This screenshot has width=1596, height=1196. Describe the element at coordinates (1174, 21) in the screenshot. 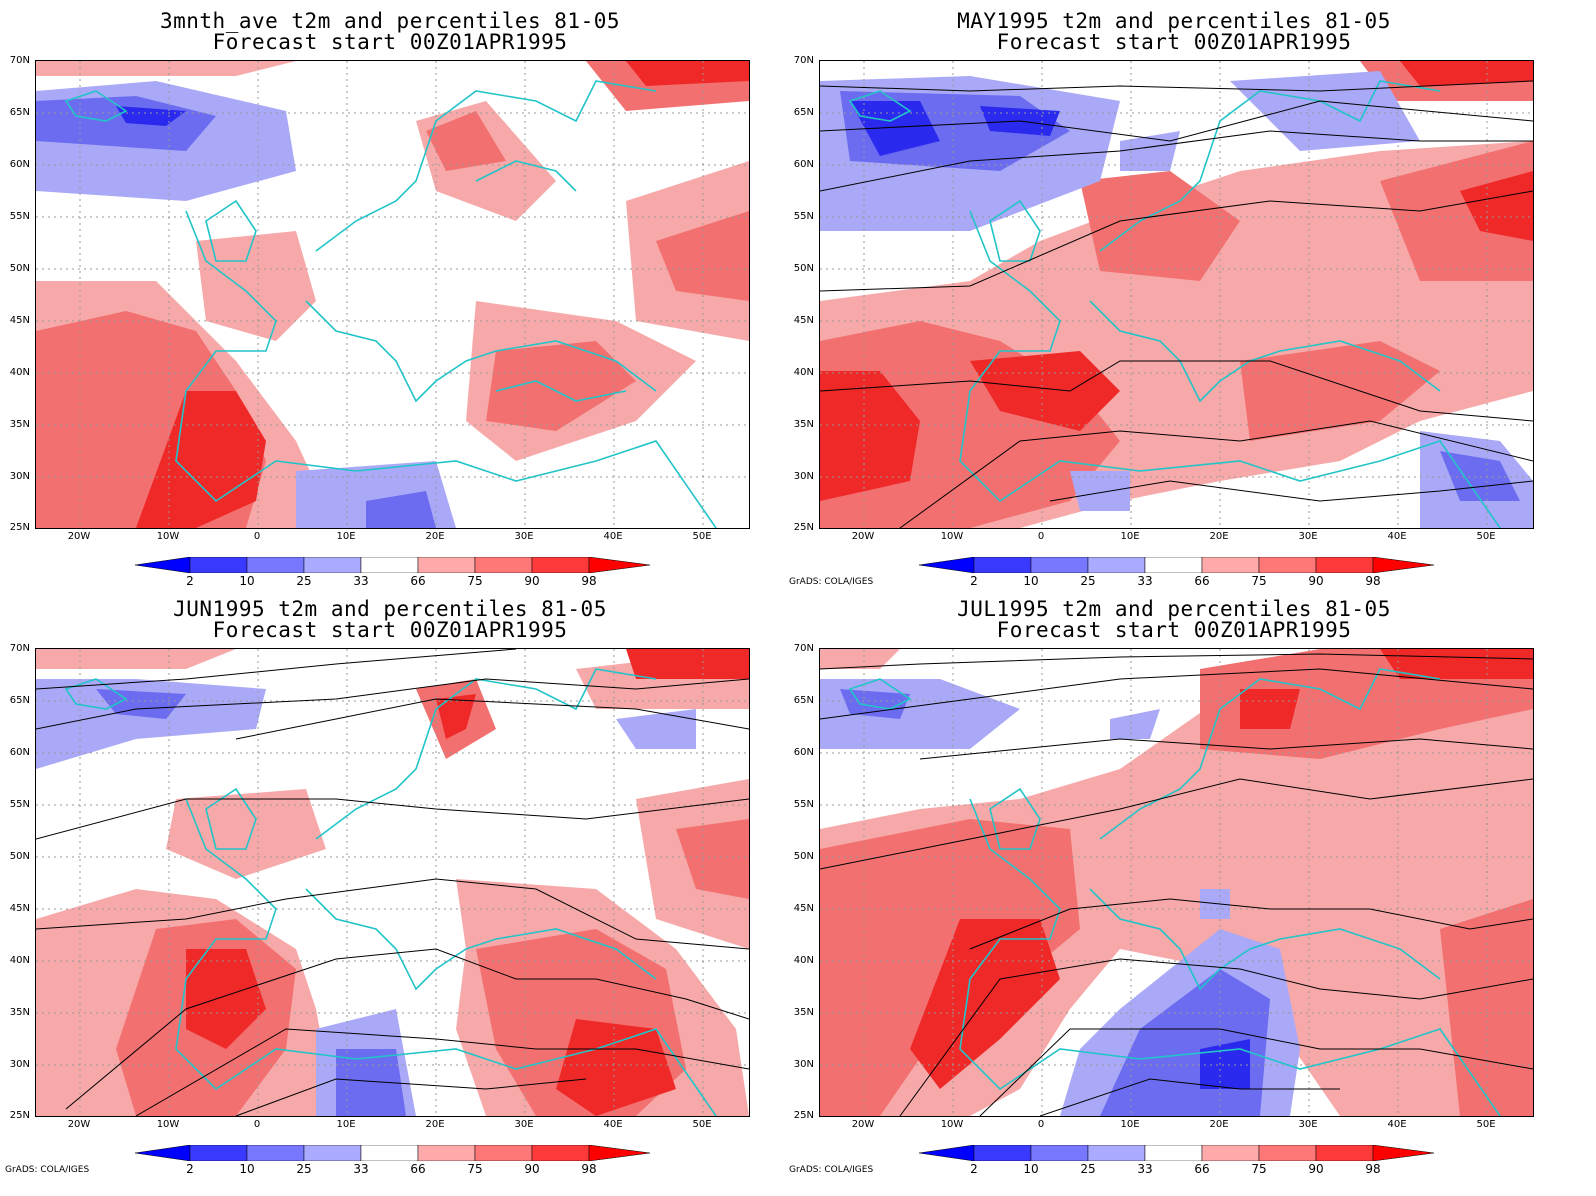

I see `panel-title-line1: MAY1995 t2m and percentiles 81-05` at that location.